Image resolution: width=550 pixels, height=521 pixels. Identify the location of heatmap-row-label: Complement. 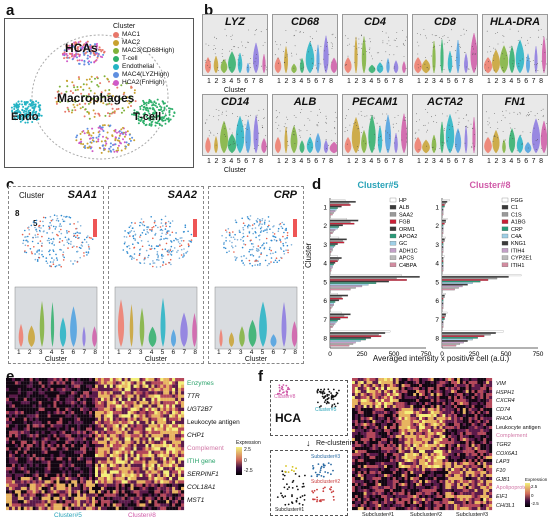
(205, 448).